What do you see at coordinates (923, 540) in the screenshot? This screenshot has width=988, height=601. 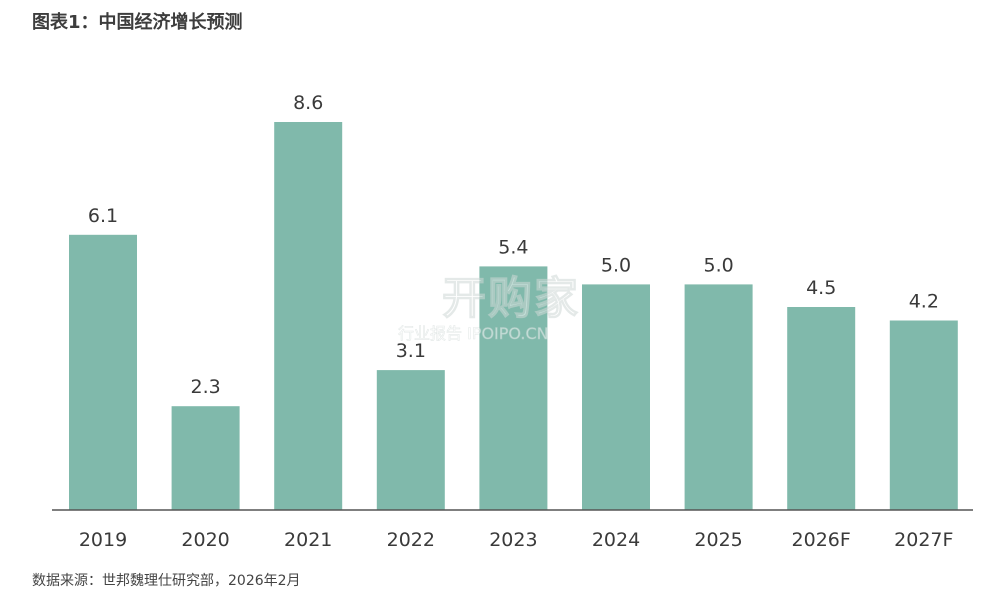 I see `x-tick-label-2027F: 2027F` at bounding box center [923, 540].